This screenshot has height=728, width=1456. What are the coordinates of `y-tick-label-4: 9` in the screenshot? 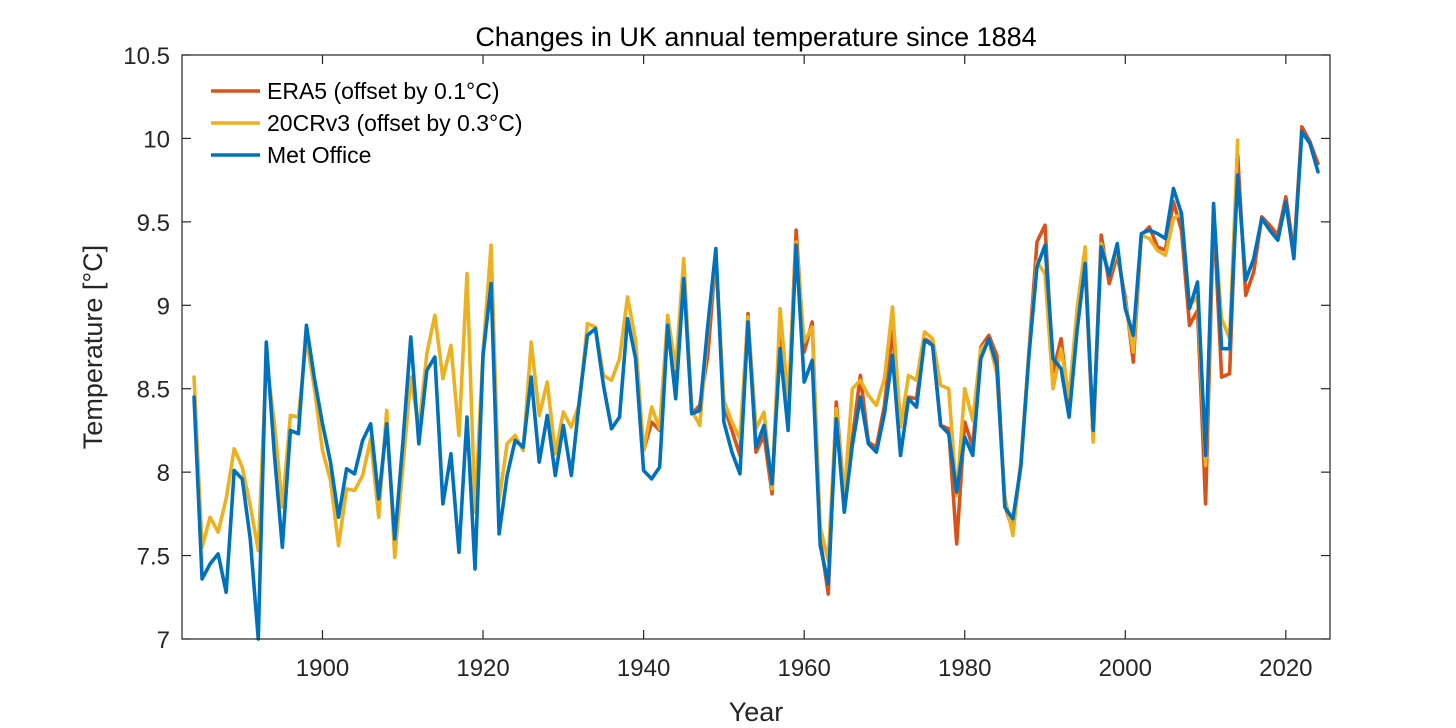 It's located at (163, 306).